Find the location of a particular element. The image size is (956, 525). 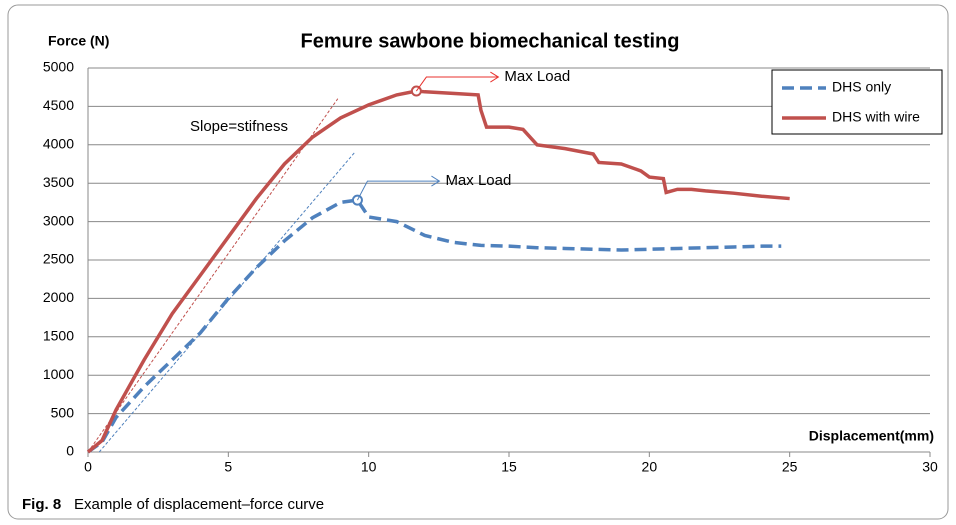

x-tick-label: 10 is located at coordinates (369, 467).